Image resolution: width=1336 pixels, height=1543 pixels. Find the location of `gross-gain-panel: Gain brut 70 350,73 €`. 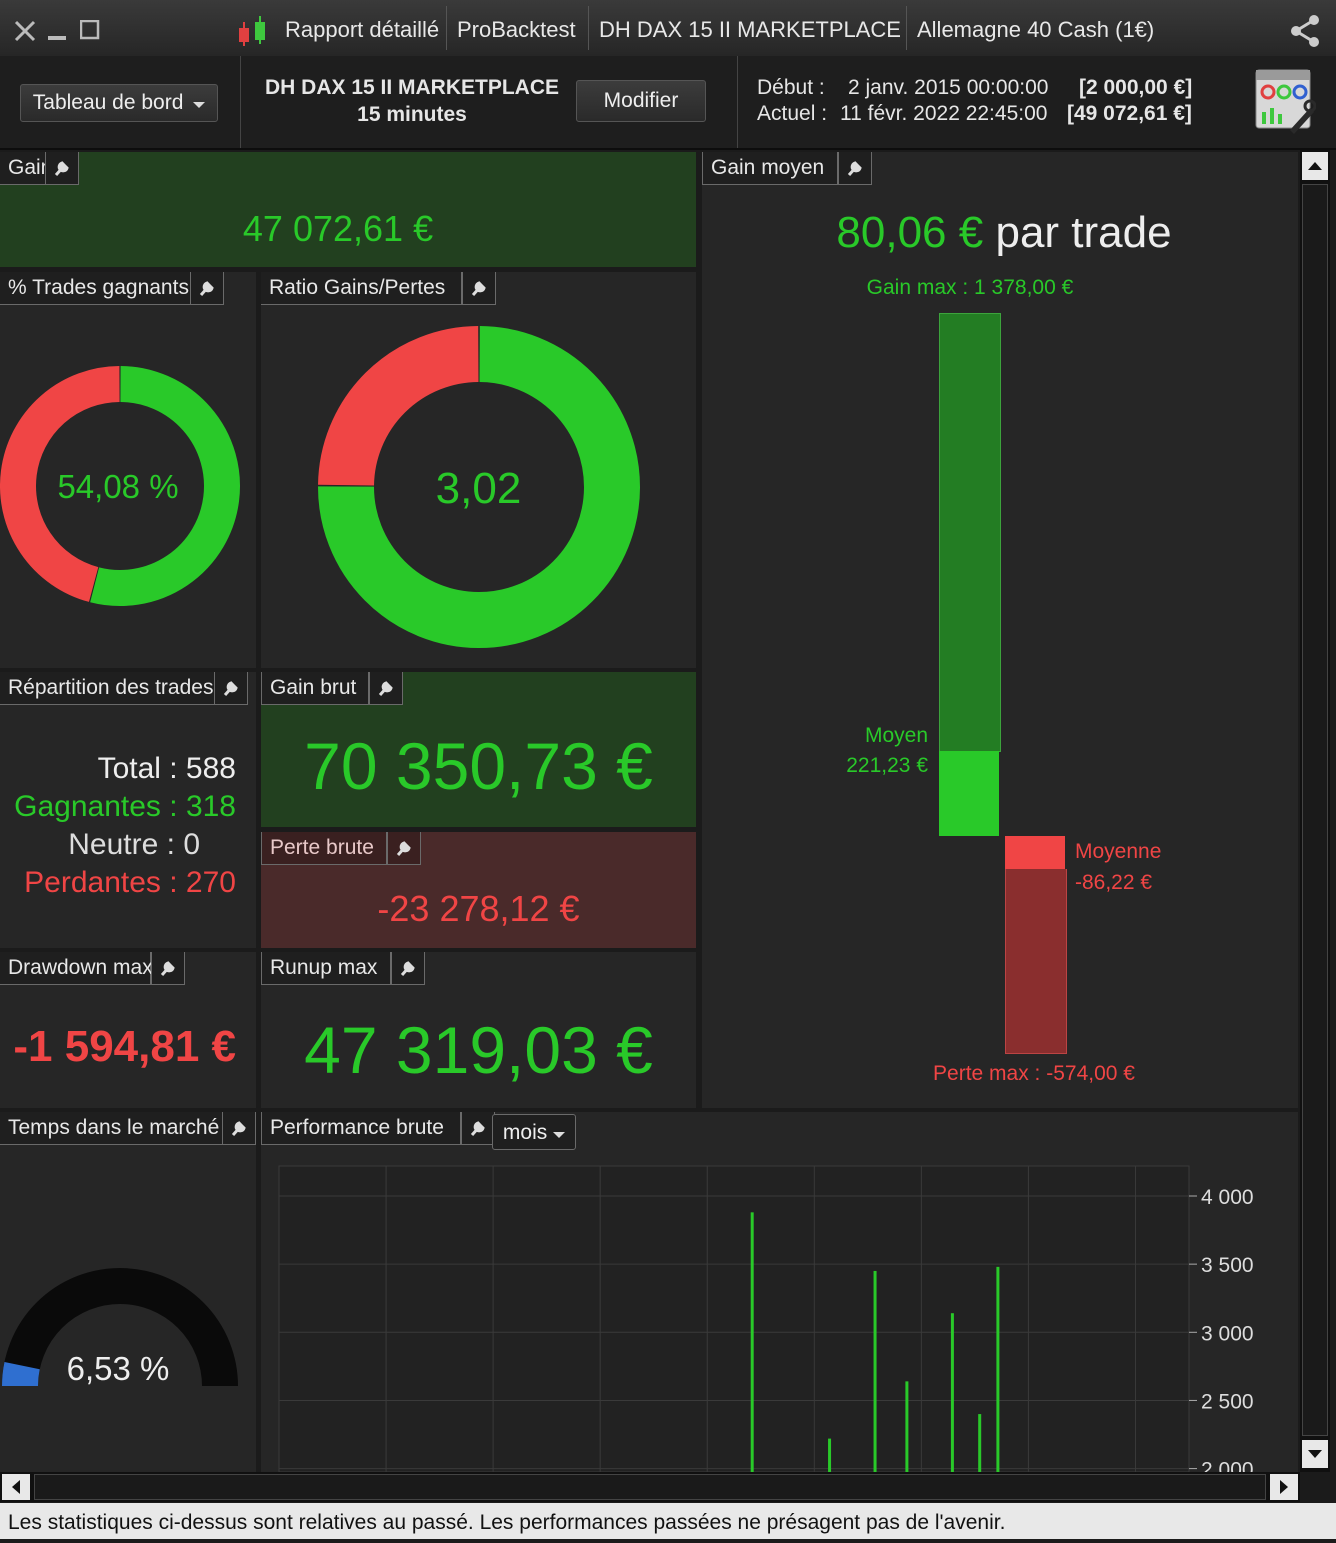

gross-gain-panel: Gain brut 70 350,73 € is located at coordinates (478, 749).